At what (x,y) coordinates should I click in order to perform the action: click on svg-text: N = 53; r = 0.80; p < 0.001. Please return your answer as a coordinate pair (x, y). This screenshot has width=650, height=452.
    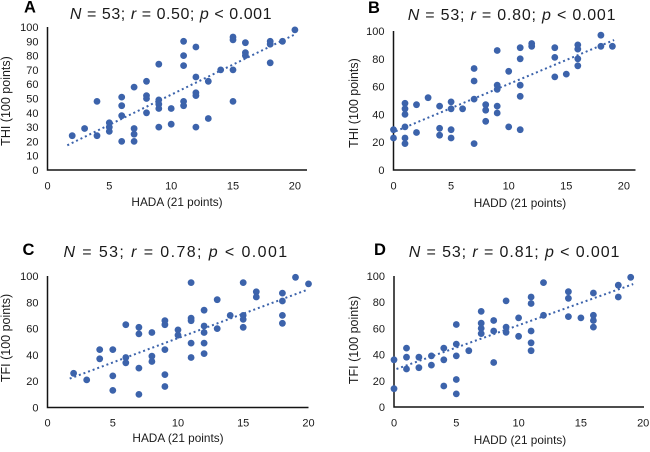
    Looking at the image, I should click on (512, 15).